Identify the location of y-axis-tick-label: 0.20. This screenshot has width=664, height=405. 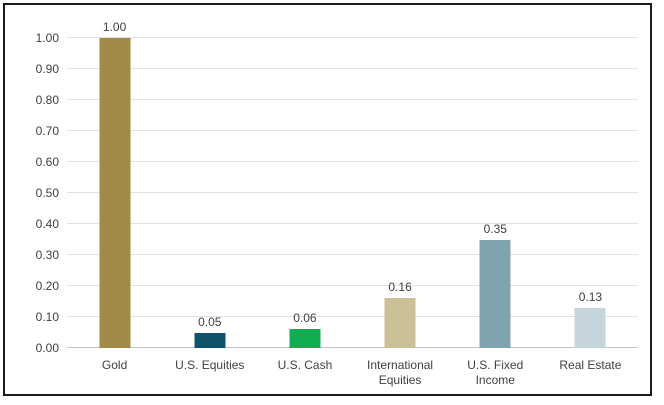
(47, 286).